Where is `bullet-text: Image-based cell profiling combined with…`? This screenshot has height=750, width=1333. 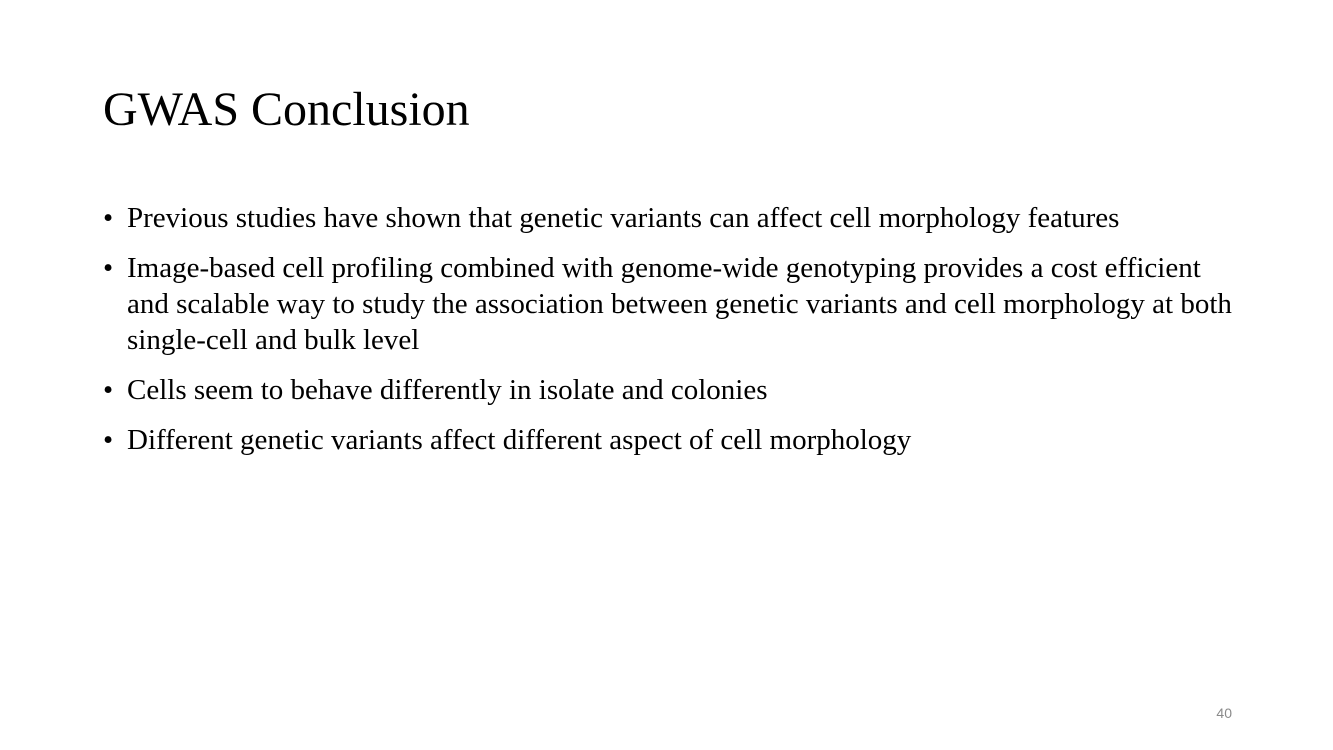 bullet-text: Image-based cell profiling combined with… is located at coordinates (679, 304).